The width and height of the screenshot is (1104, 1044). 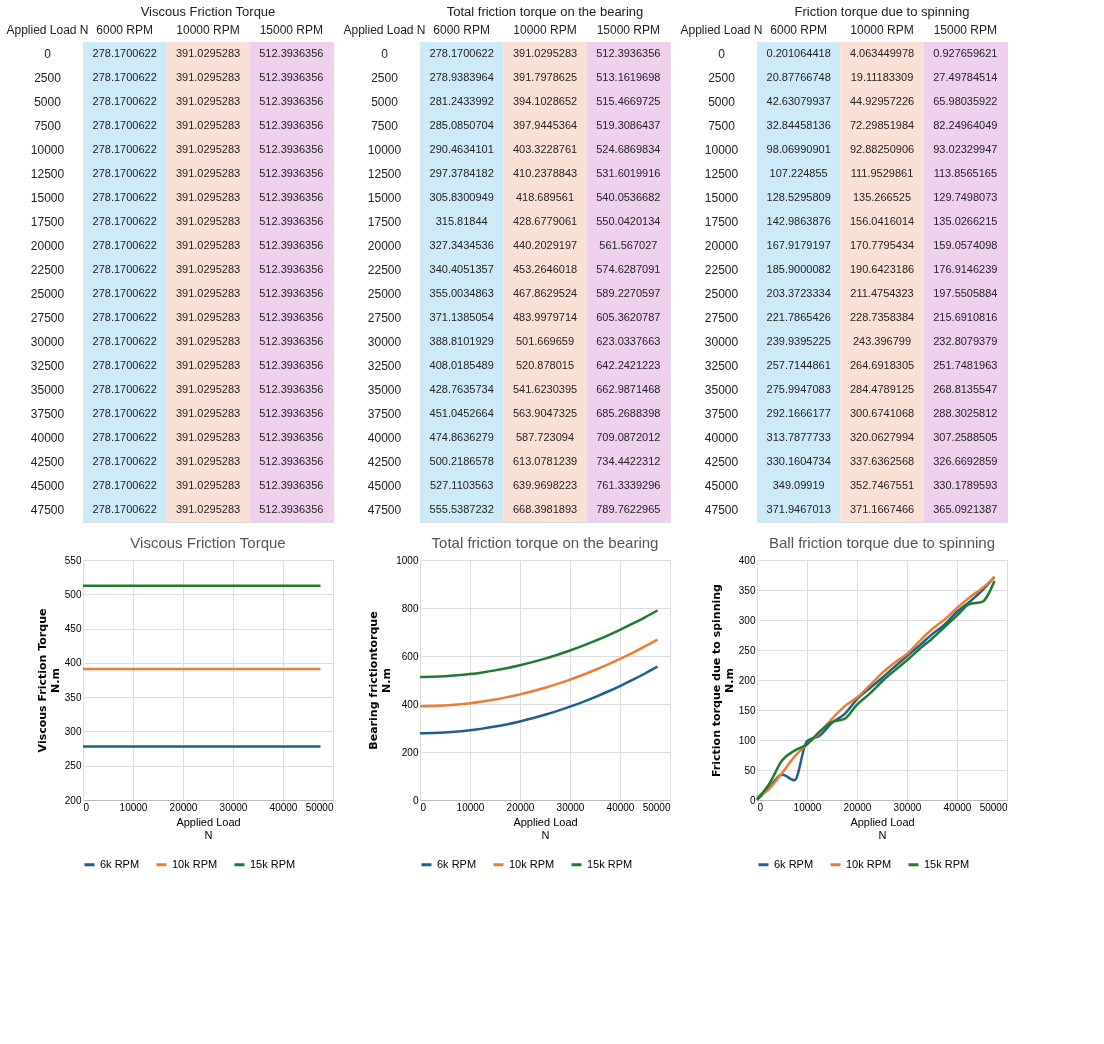 I want to click on data-label: 371.1385054, so click(x=461, y=317).